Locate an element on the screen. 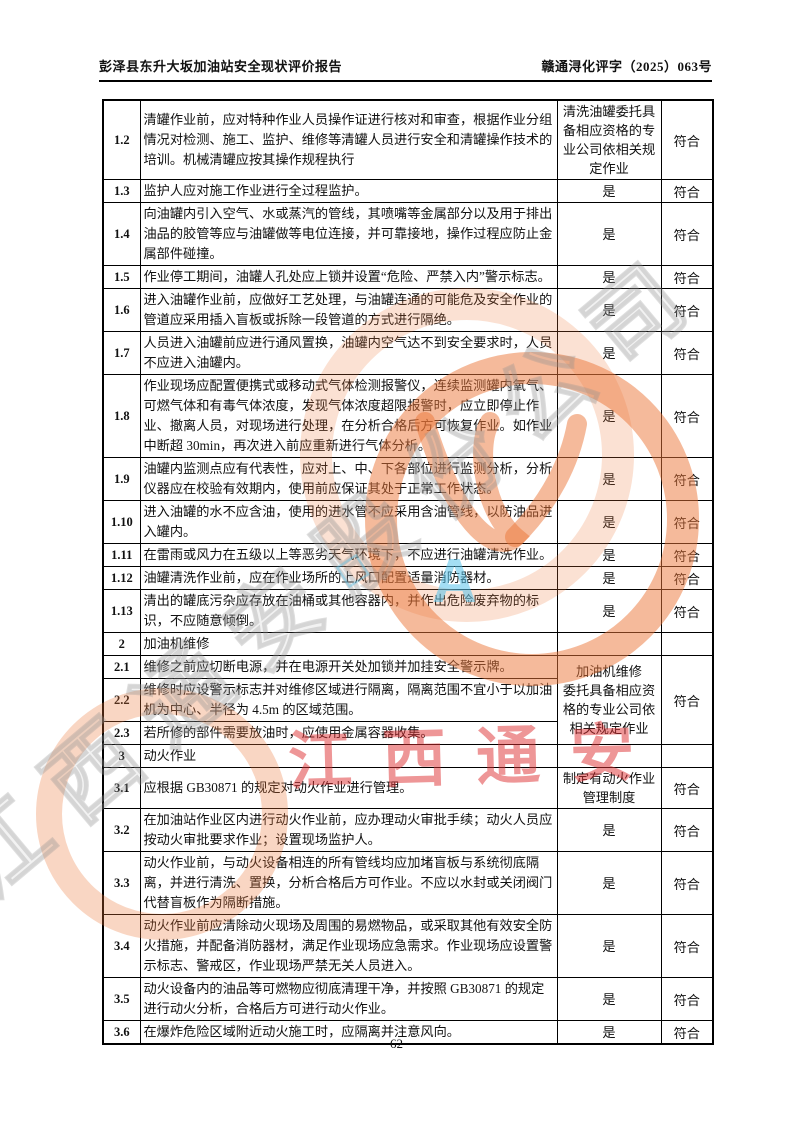 The image size is (793, 1122). row-number: 1.9 is located at coordinates (121, 479).